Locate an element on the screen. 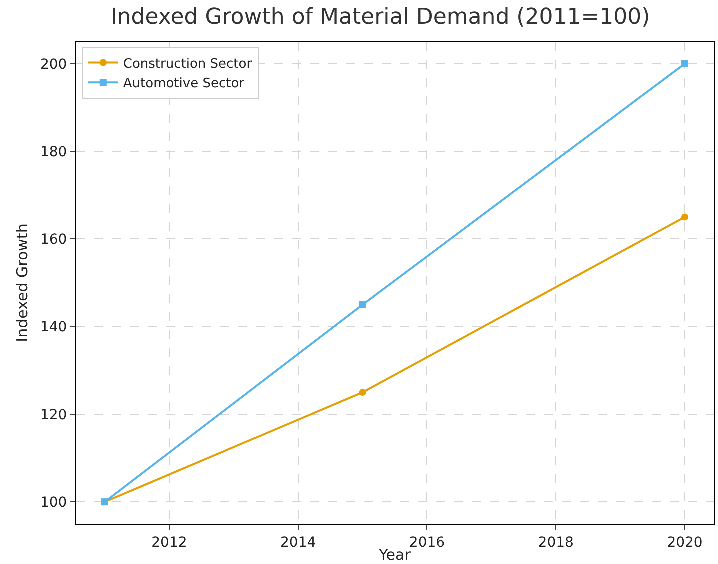 The image size is (718, 564). legend-label: Automotive Sector is located at coordinates (184, 84).